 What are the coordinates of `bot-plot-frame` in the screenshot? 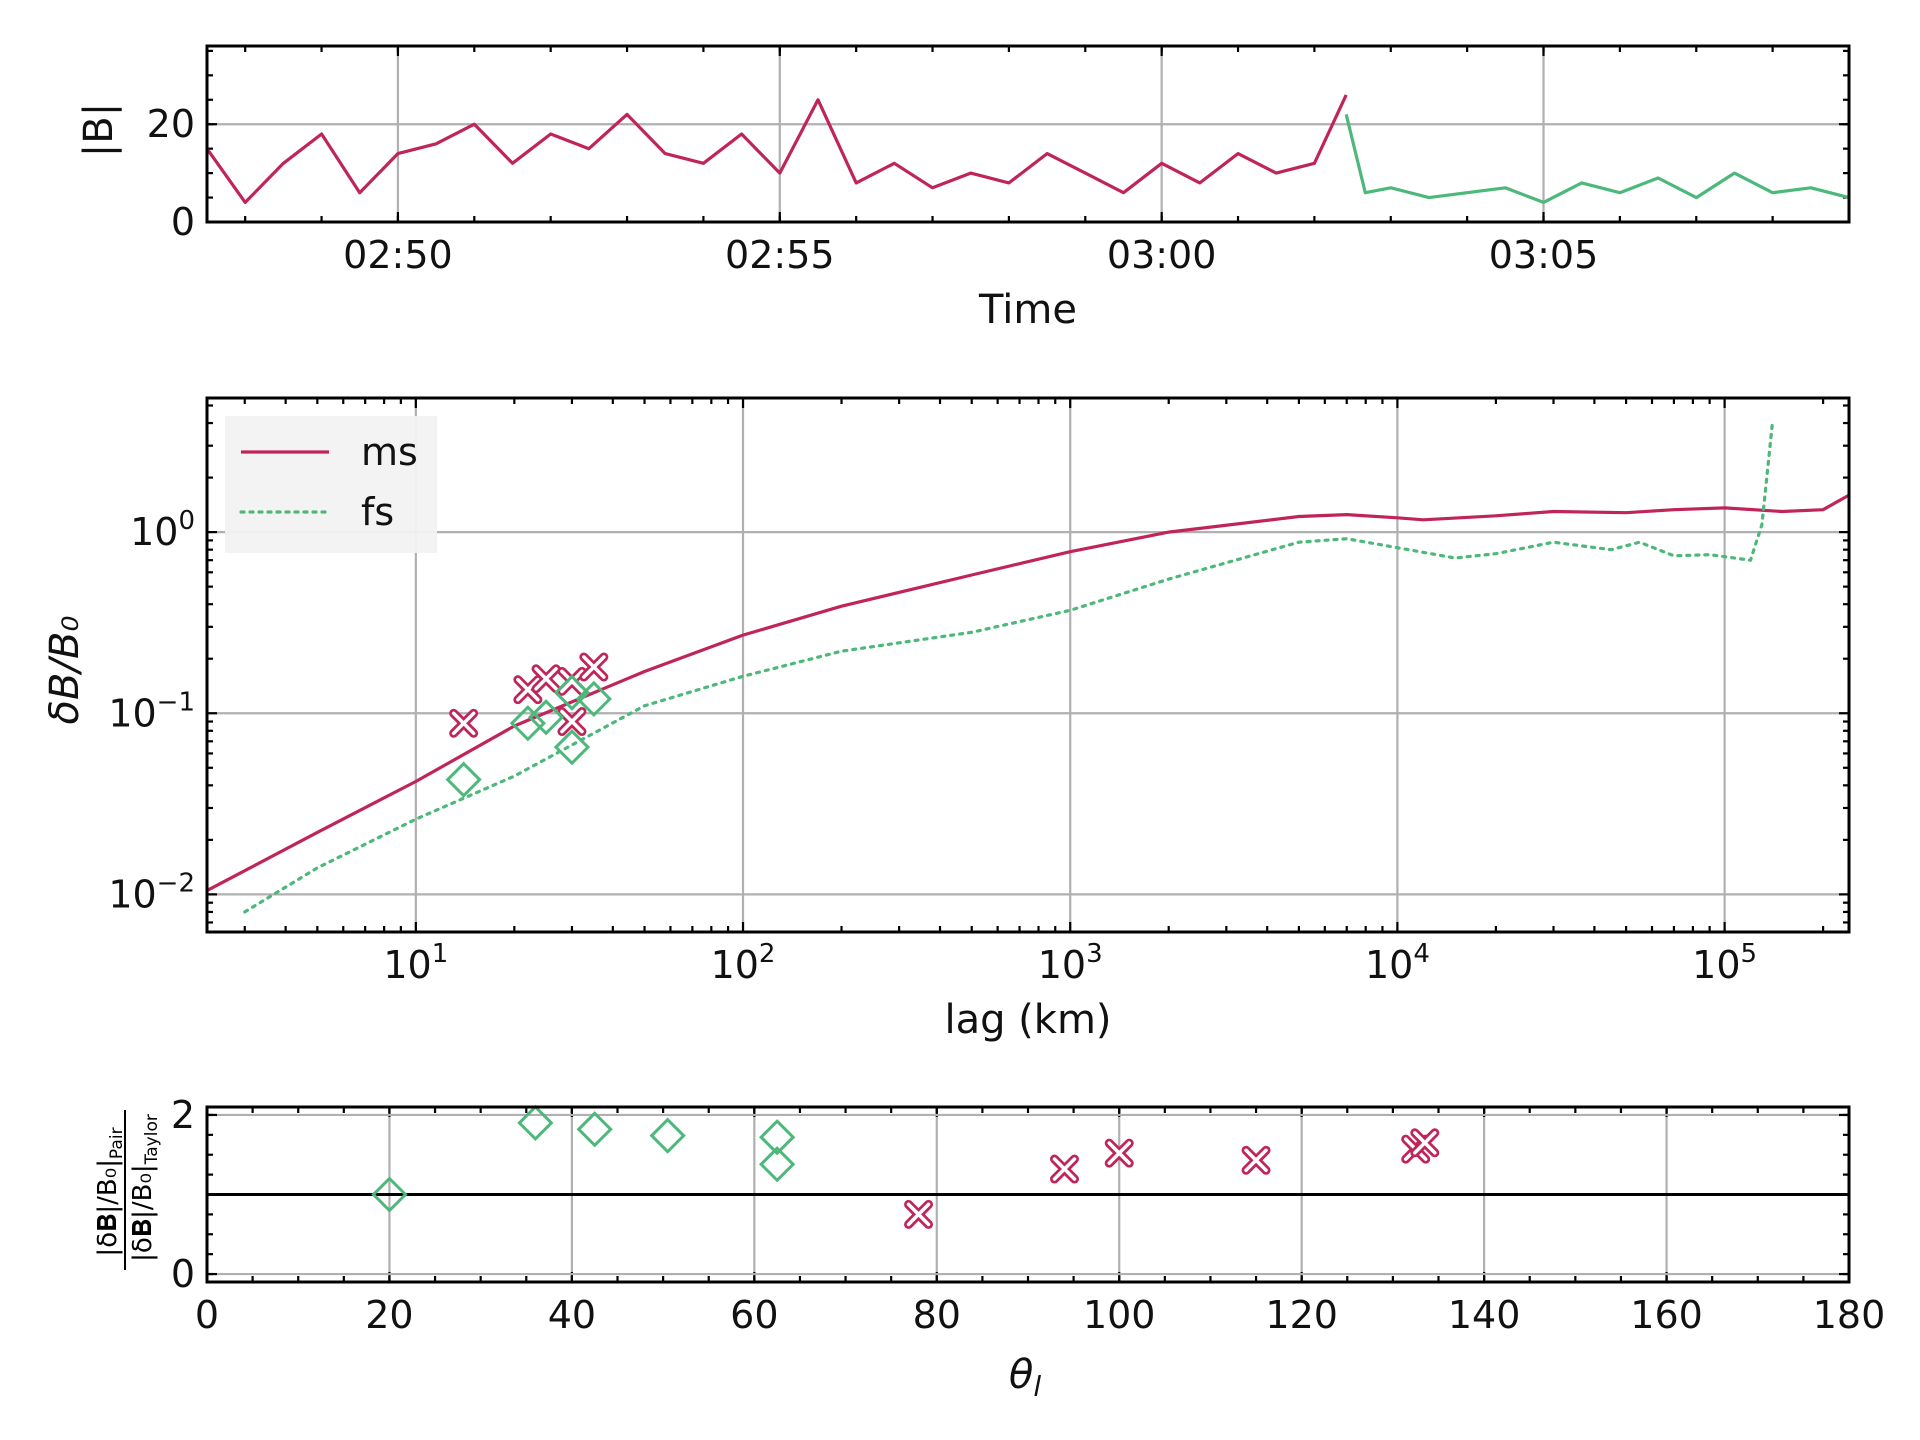 It's located at (1028, 1194).